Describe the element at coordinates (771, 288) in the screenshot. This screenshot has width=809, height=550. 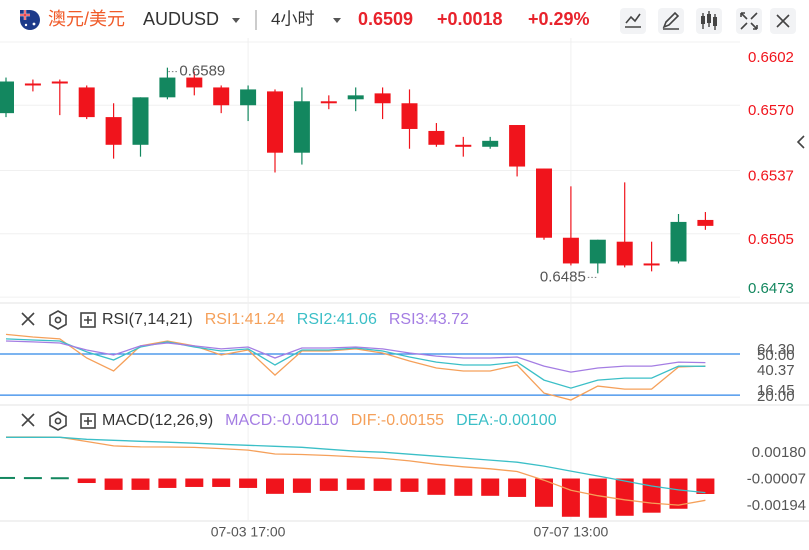
I see `y-tick-label: 0.6473` at that location.